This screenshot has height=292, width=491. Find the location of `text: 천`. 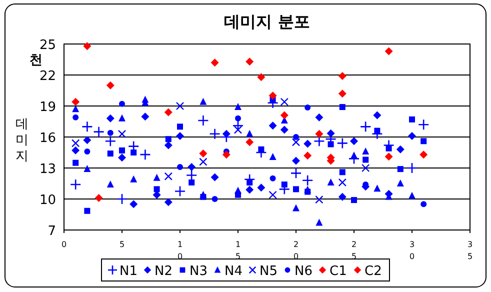

text: 천 is located at coordinates (36, 60).